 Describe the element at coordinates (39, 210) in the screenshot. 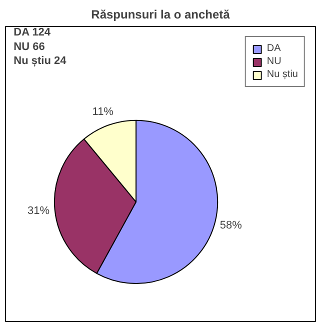

I see `data-label: 31%` at that location.